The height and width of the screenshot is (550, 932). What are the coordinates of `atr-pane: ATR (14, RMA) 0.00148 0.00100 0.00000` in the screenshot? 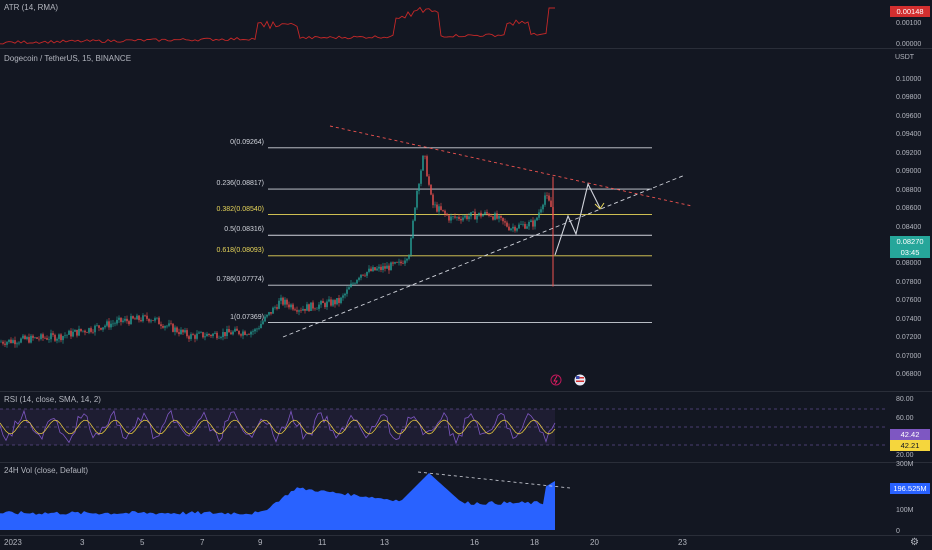 It's located at (466, 24).